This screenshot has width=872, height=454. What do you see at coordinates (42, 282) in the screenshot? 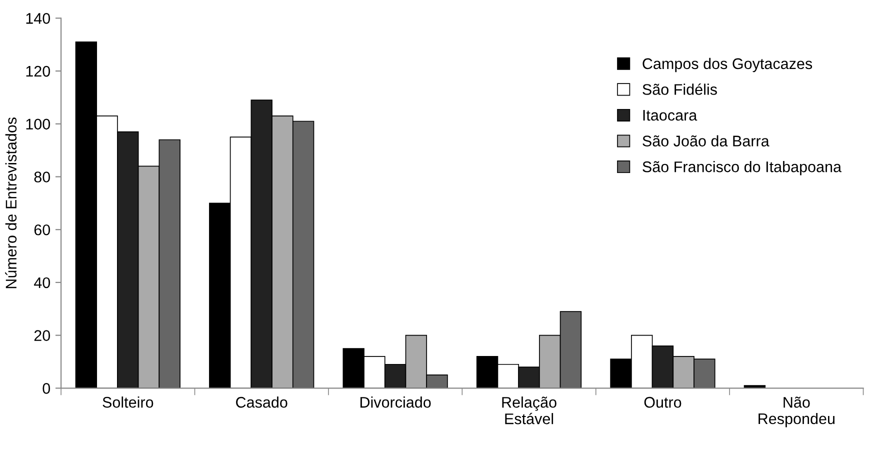
I see `y-tick-label: 40` at bounding box center [42, 282].